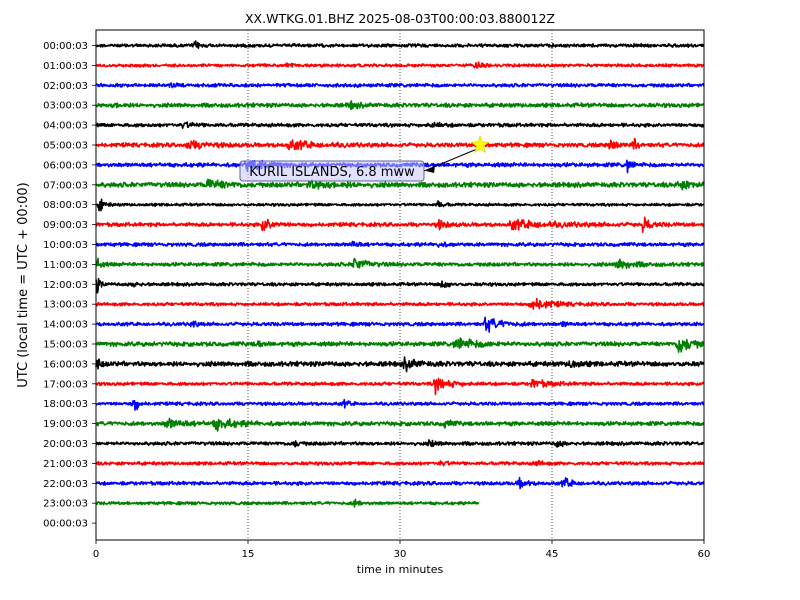  Describe the element at coordinates (65, 345) in the screenshot. I see `y-tick-label-15: 15:00:03` at that location.